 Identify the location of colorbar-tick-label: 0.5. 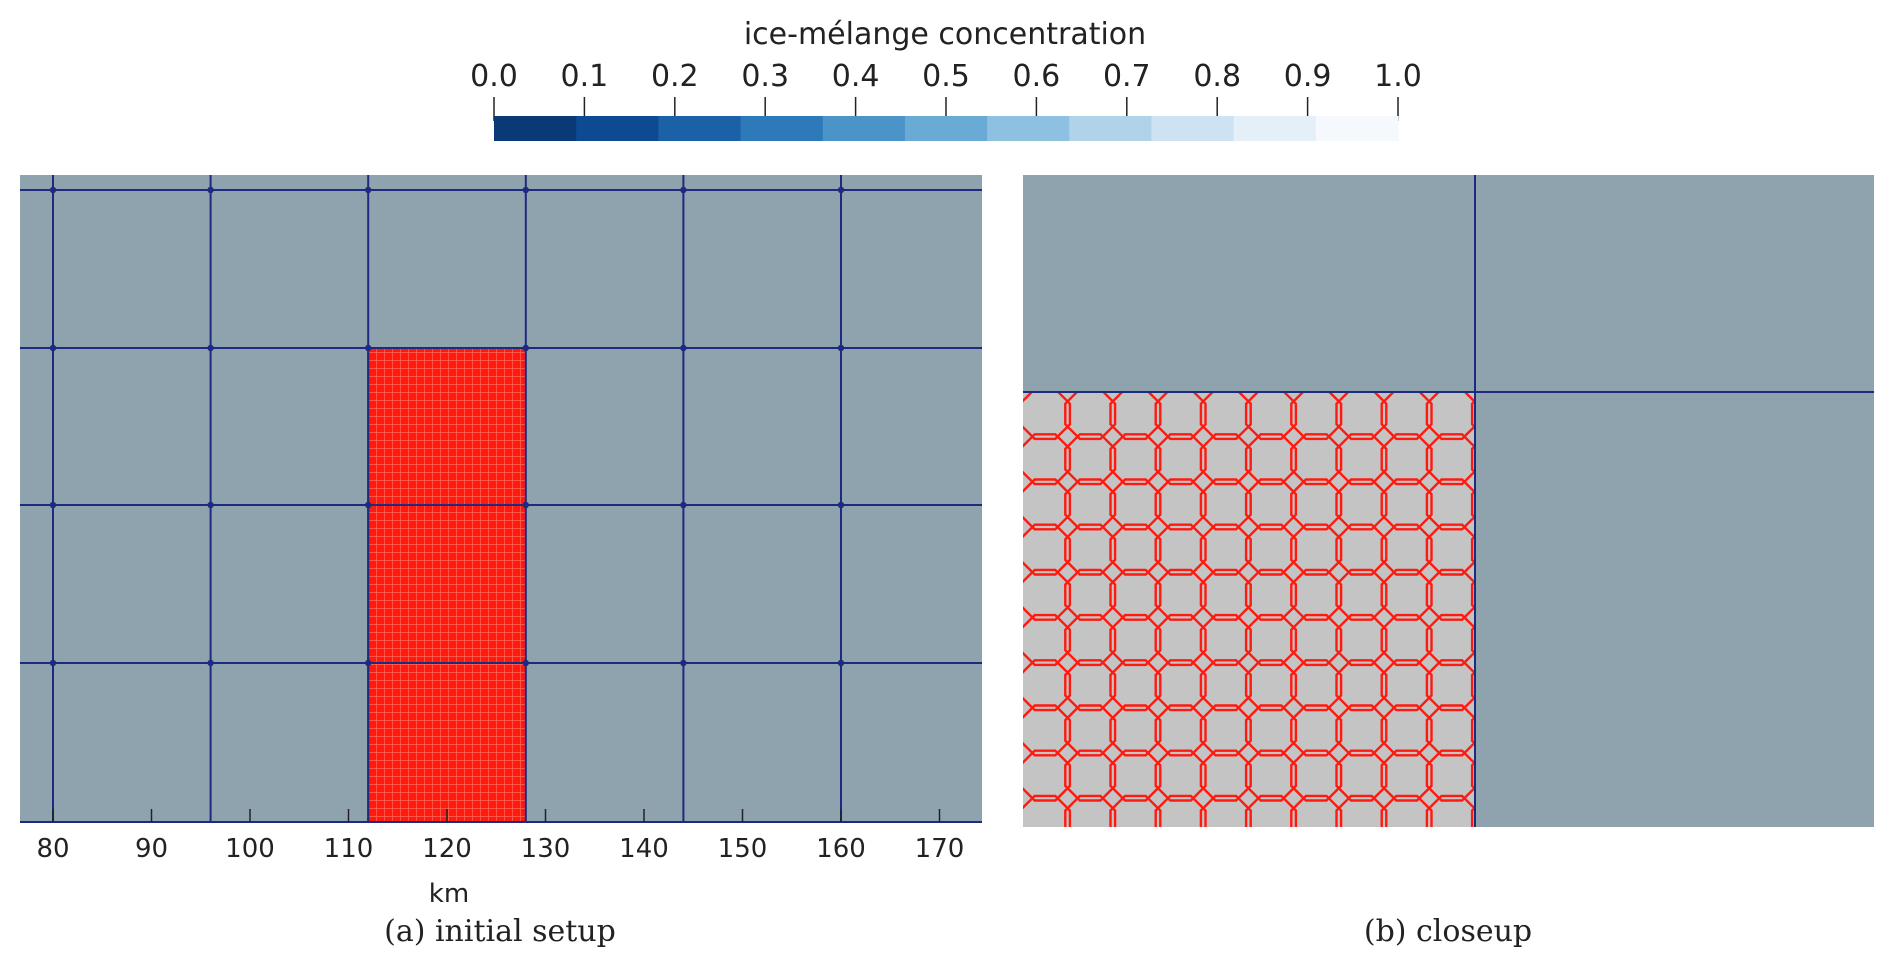
(946, 76).